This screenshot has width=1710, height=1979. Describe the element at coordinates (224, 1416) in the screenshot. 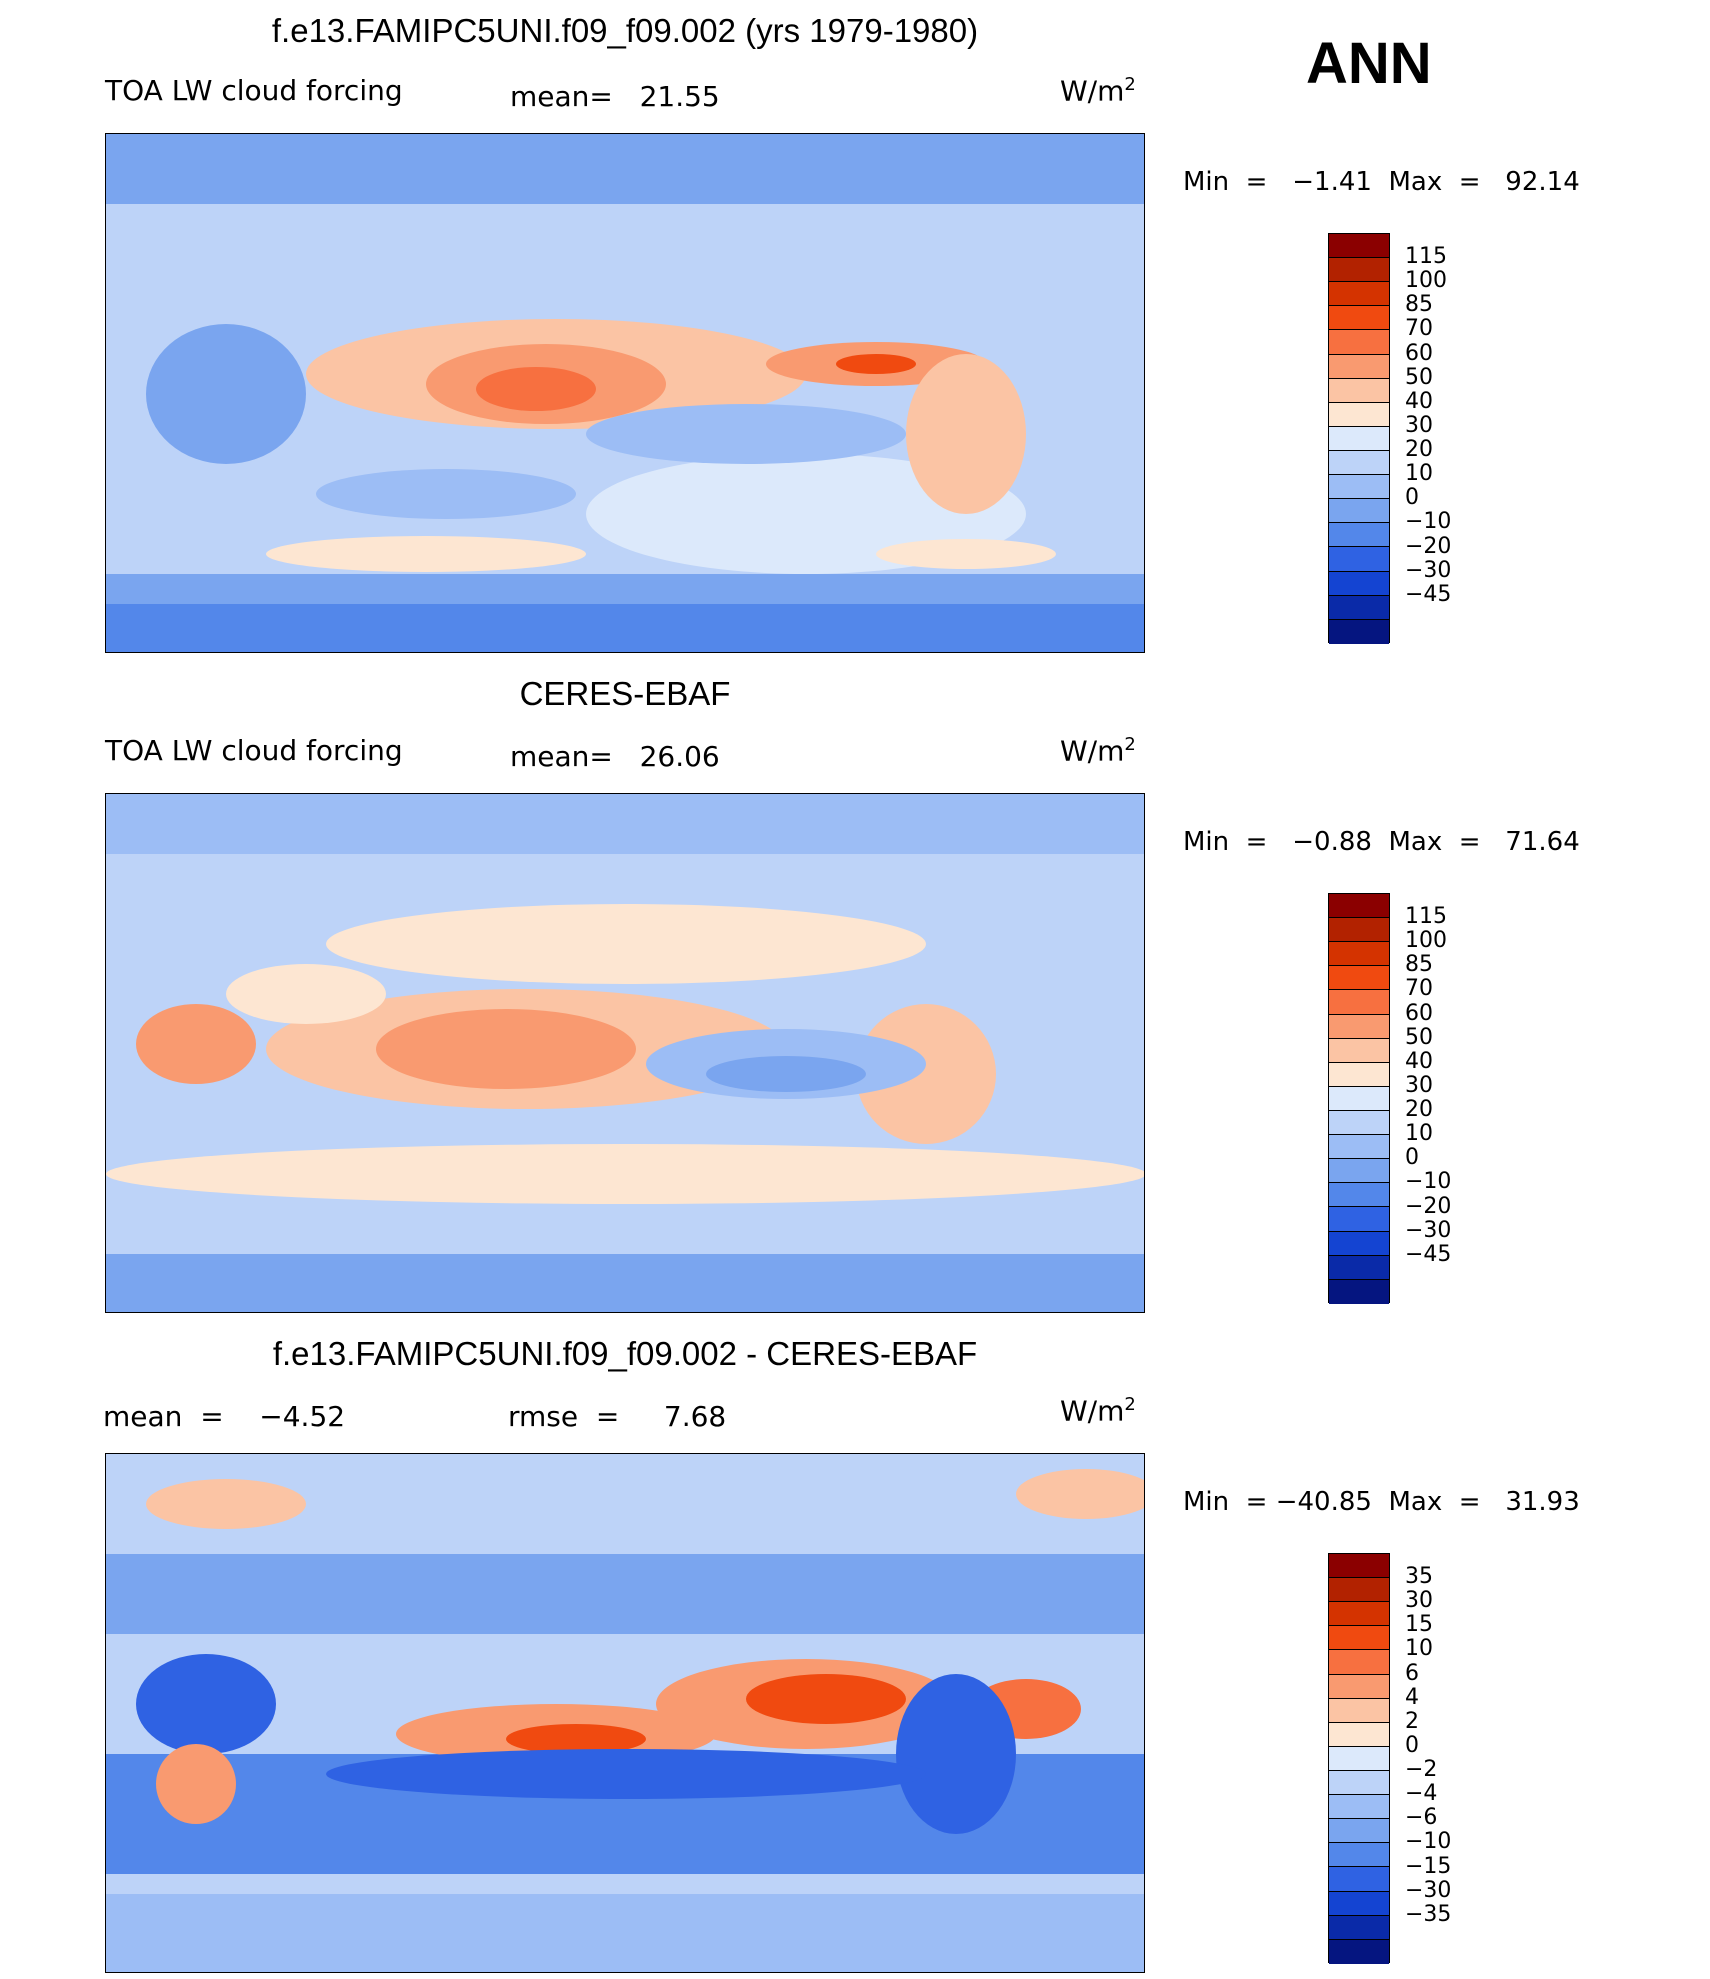

I see `panel-3-mean-label: mean = −4.52` at that location.